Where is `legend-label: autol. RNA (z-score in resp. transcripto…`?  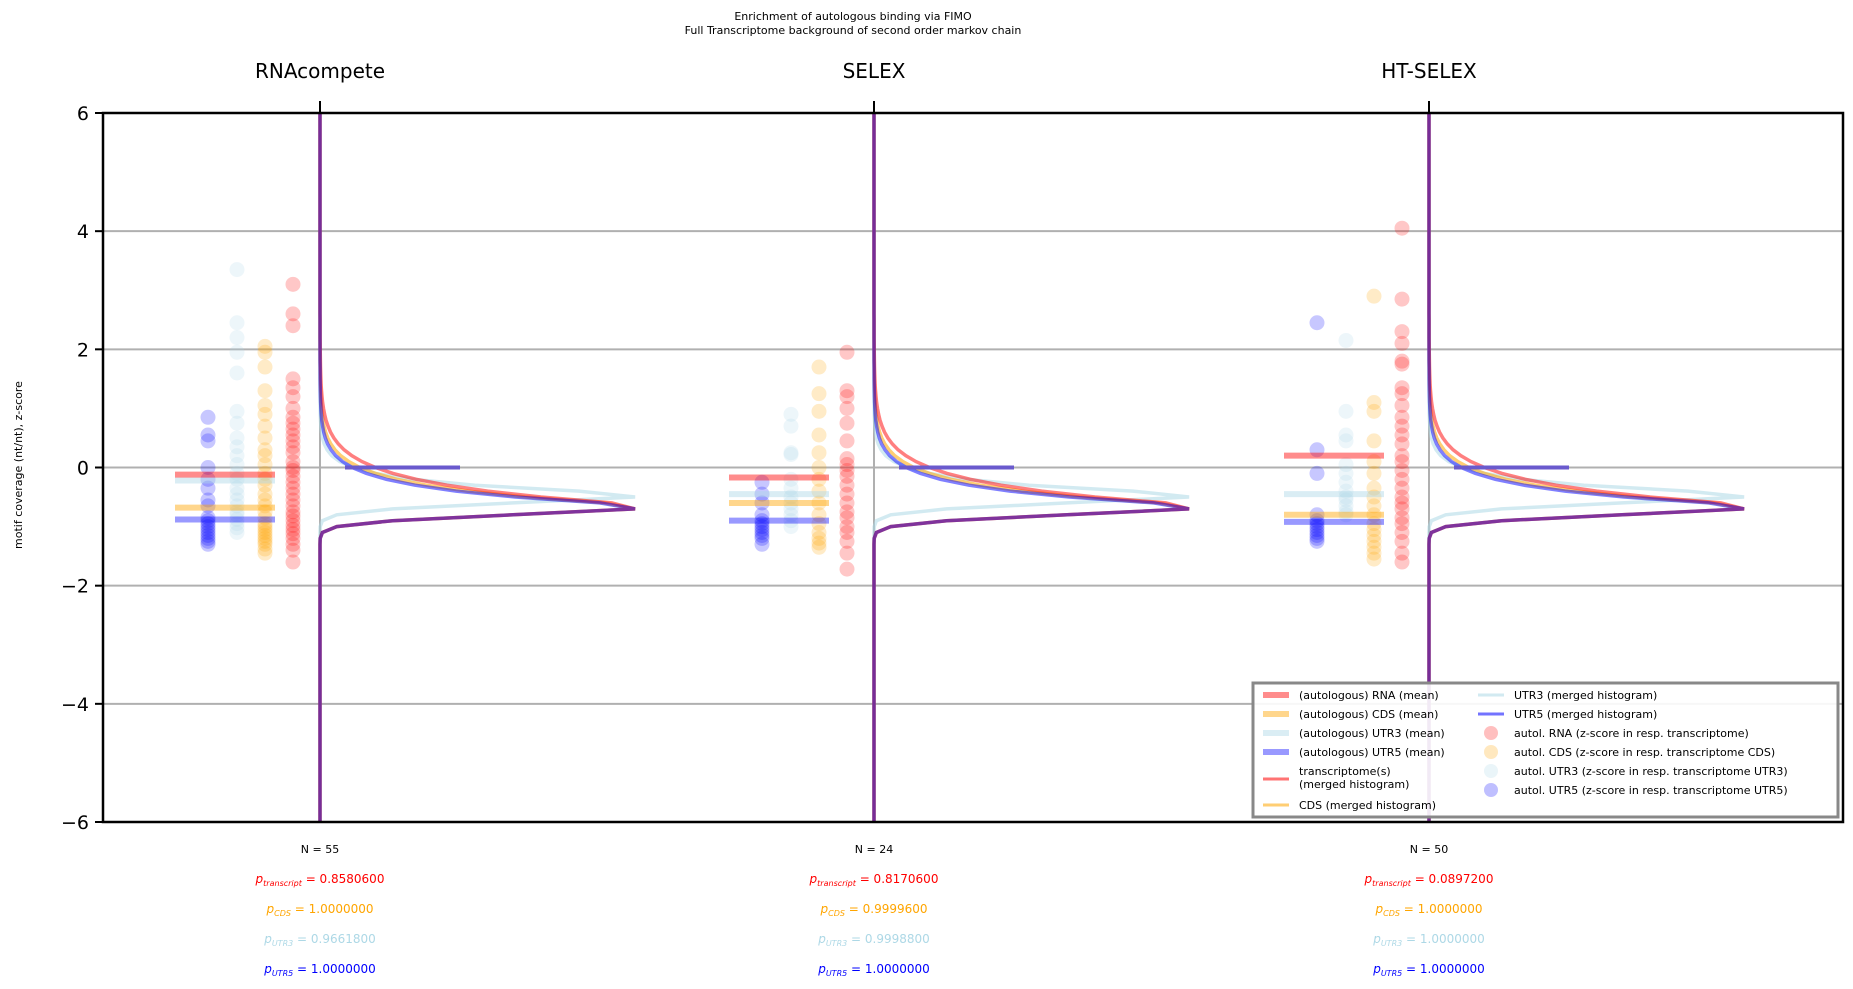
legend-label: autol. RNA (z-score in resp. transcripto… is located at coordinates (1631, 733).